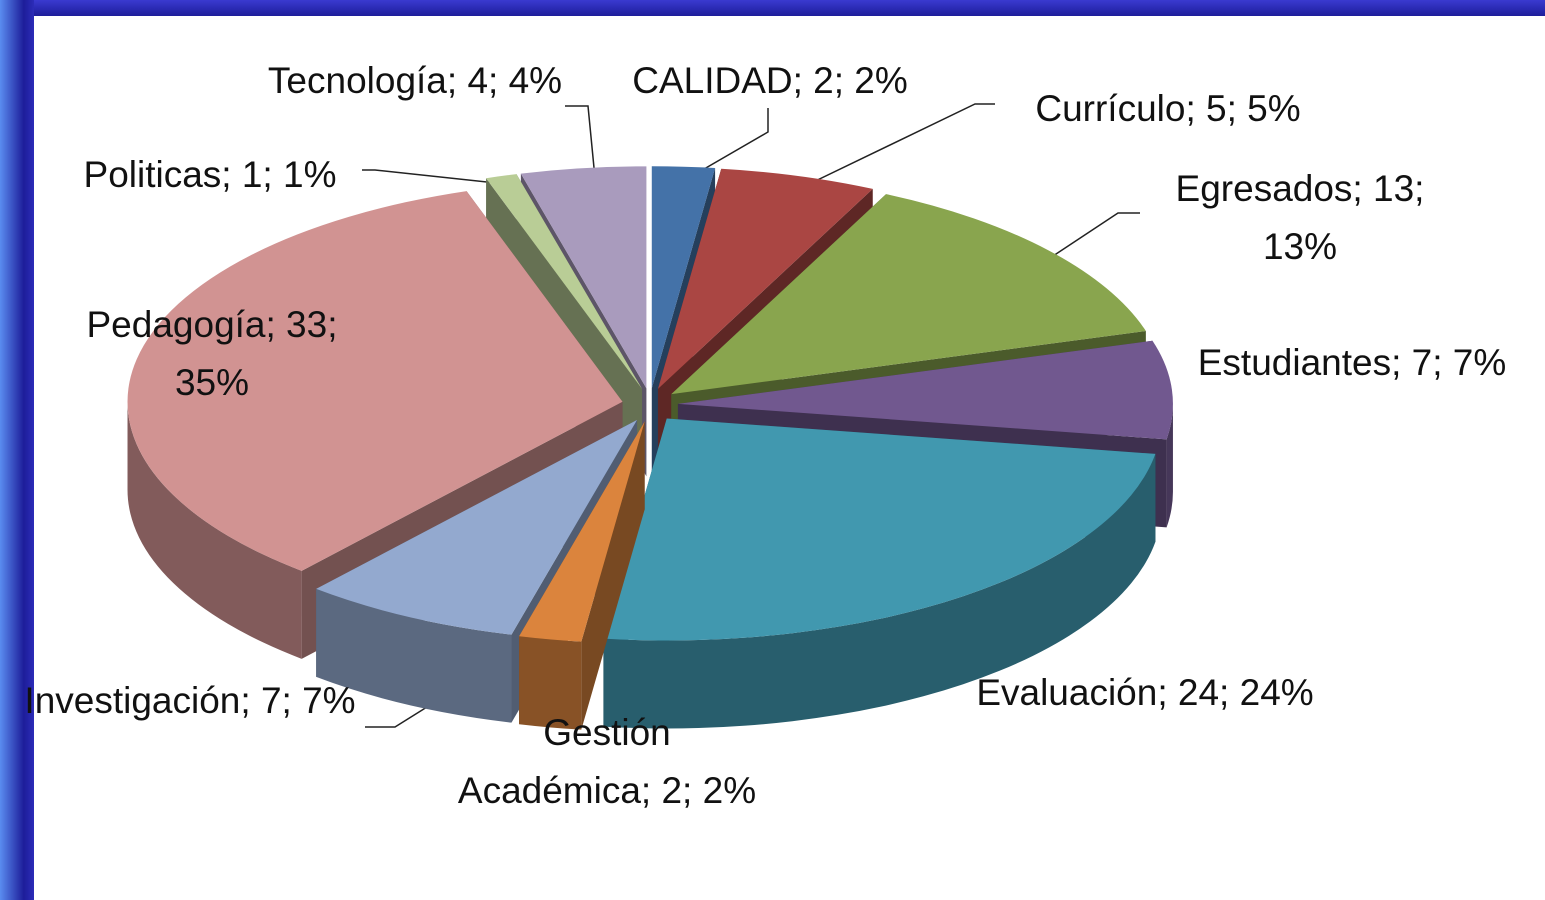 Image resolution: width=1545 pixels, height=900 pixels. I want to click on data-label: Tecnología; 4; 4%, so click(415, 80).